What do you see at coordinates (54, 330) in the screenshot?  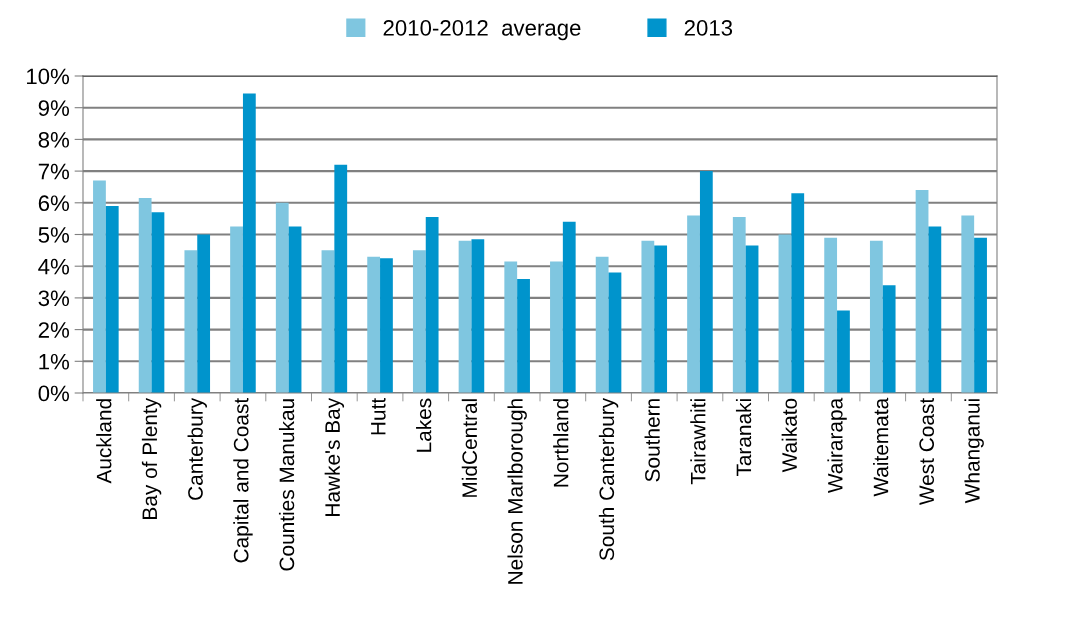 I see `y-tick-label: 2%` at bounding box center [54, 330].